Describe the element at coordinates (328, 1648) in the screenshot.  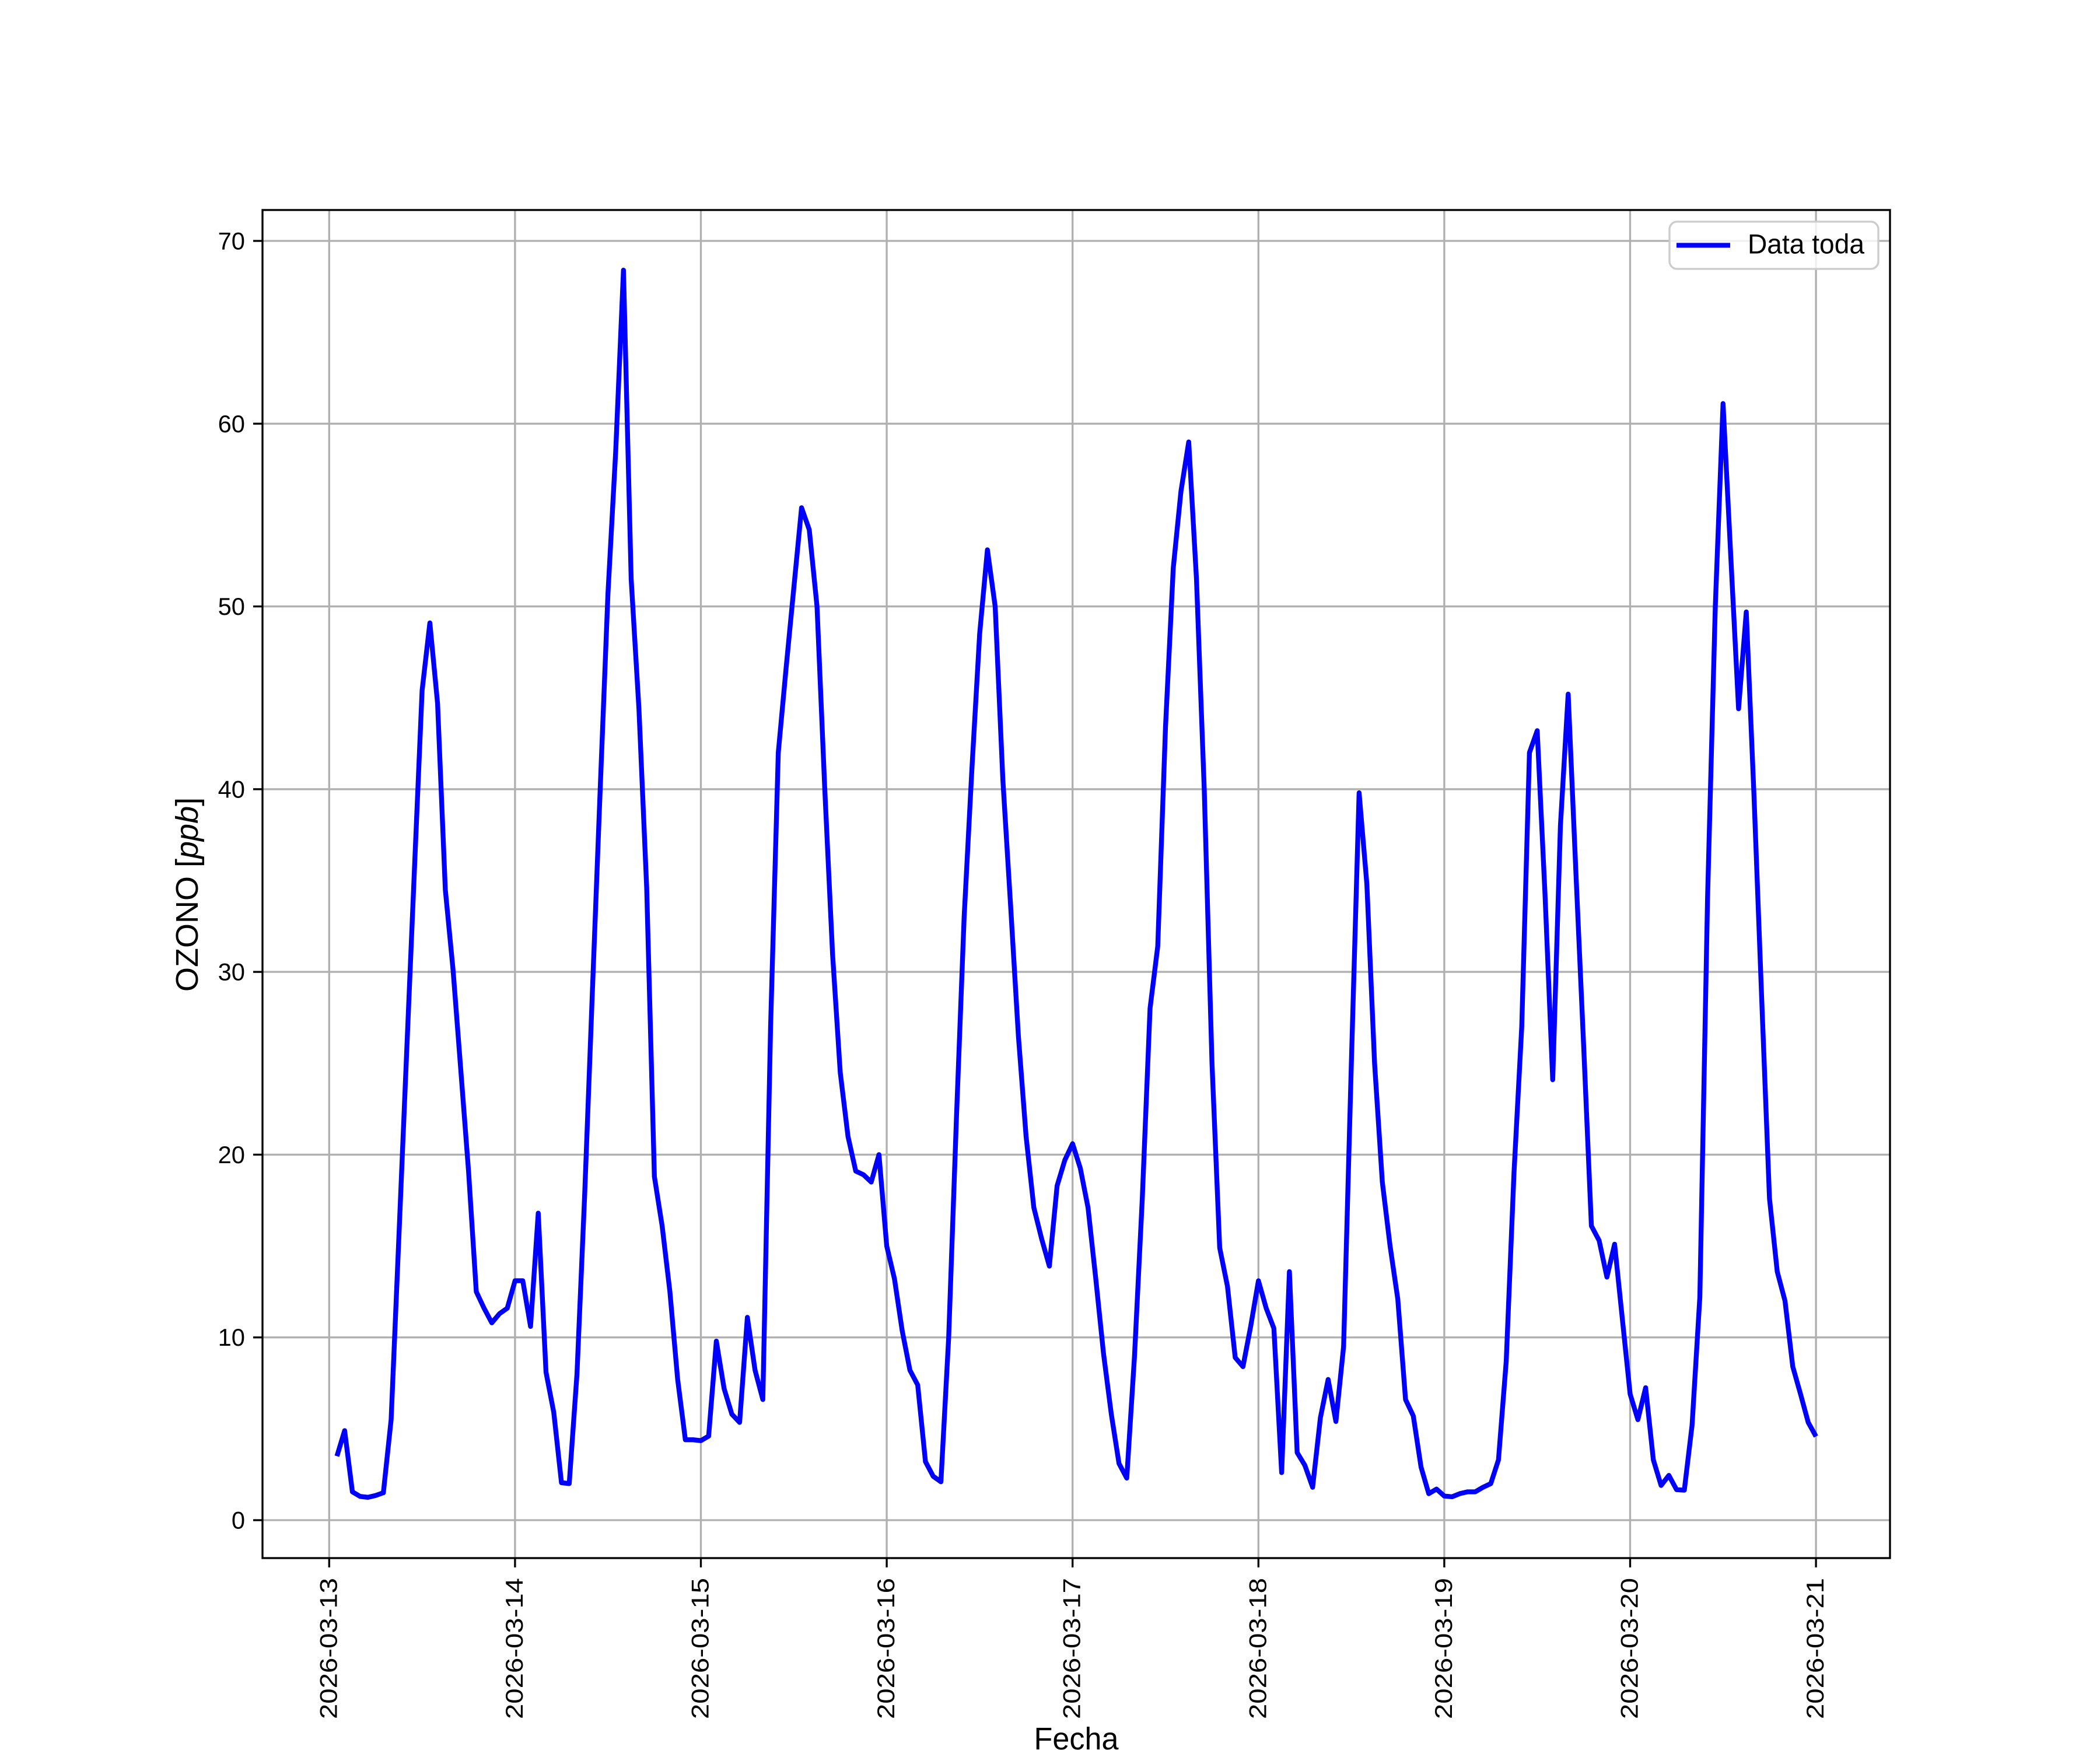
I see `svg-text: 2026-03-13` at that location.